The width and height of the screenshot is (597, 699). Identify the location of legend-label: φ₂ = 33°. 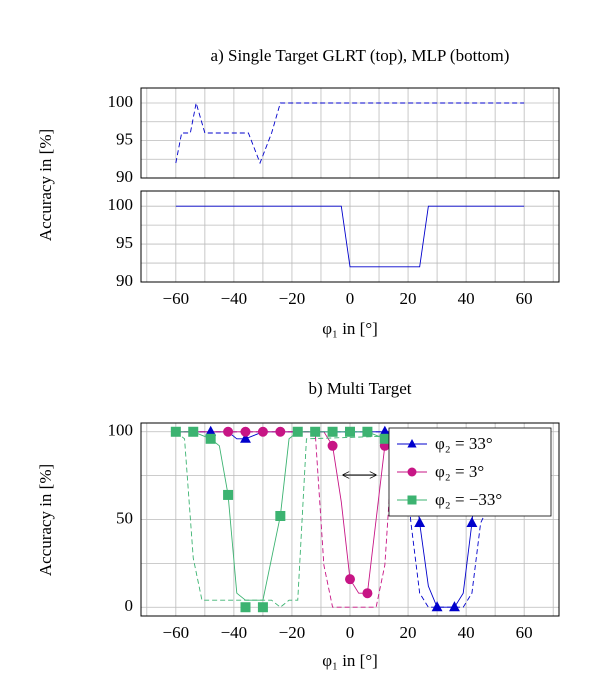
(464, 443).